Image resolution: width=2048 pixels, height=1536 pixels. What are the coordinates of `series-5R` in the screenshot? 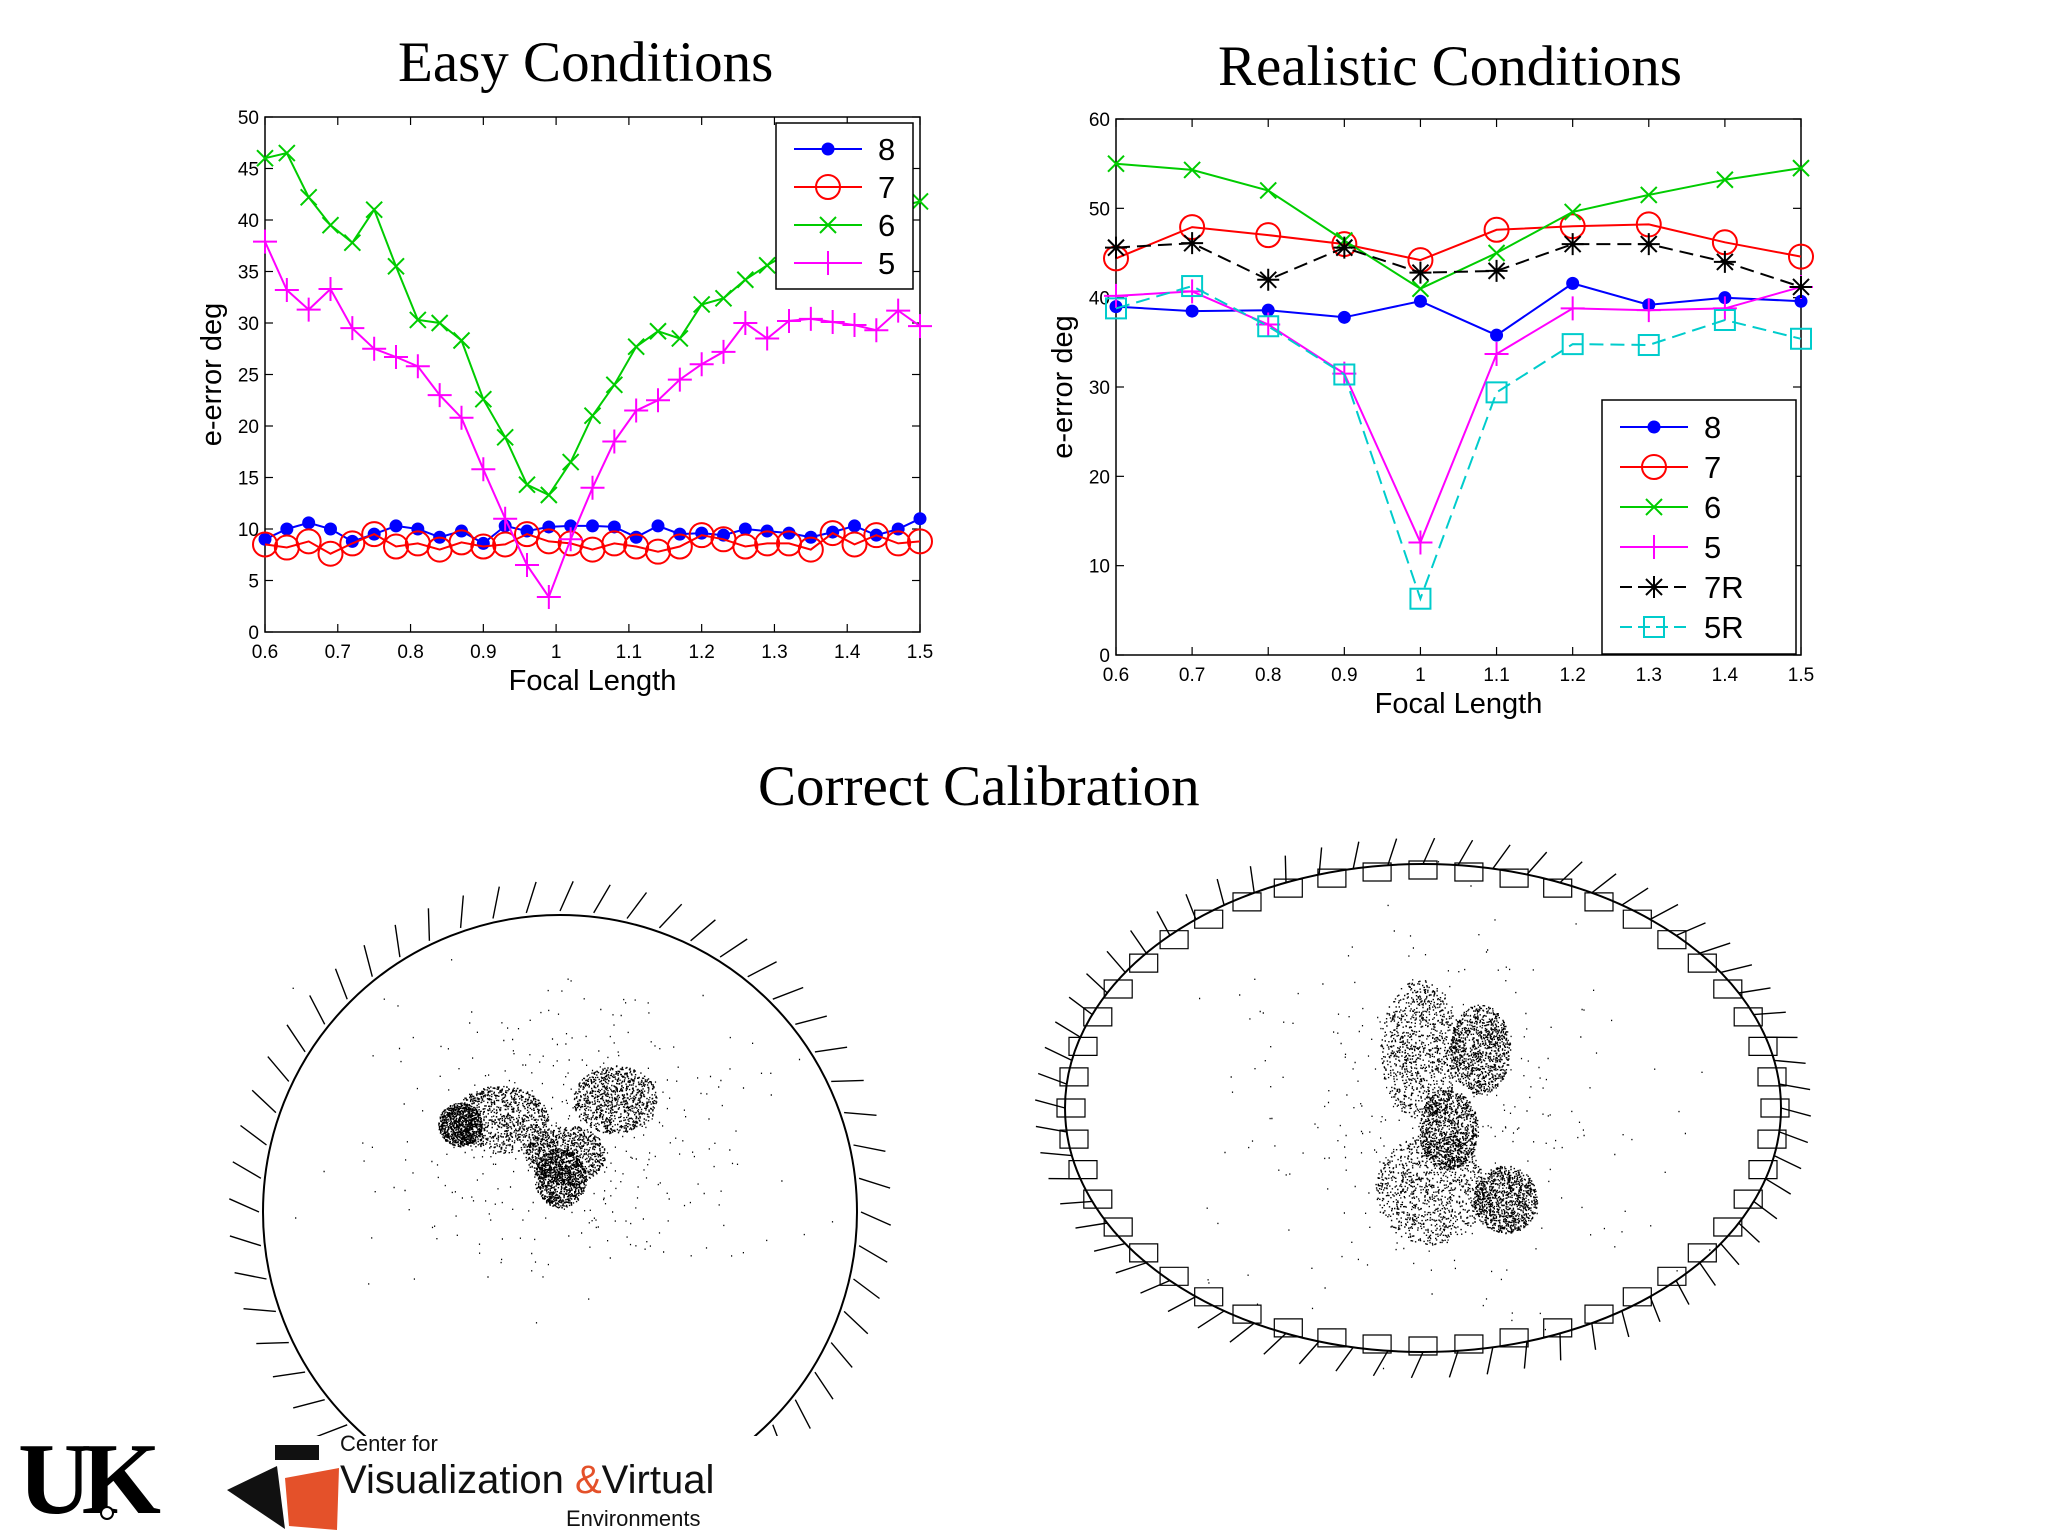 It's located at (1458, 442).